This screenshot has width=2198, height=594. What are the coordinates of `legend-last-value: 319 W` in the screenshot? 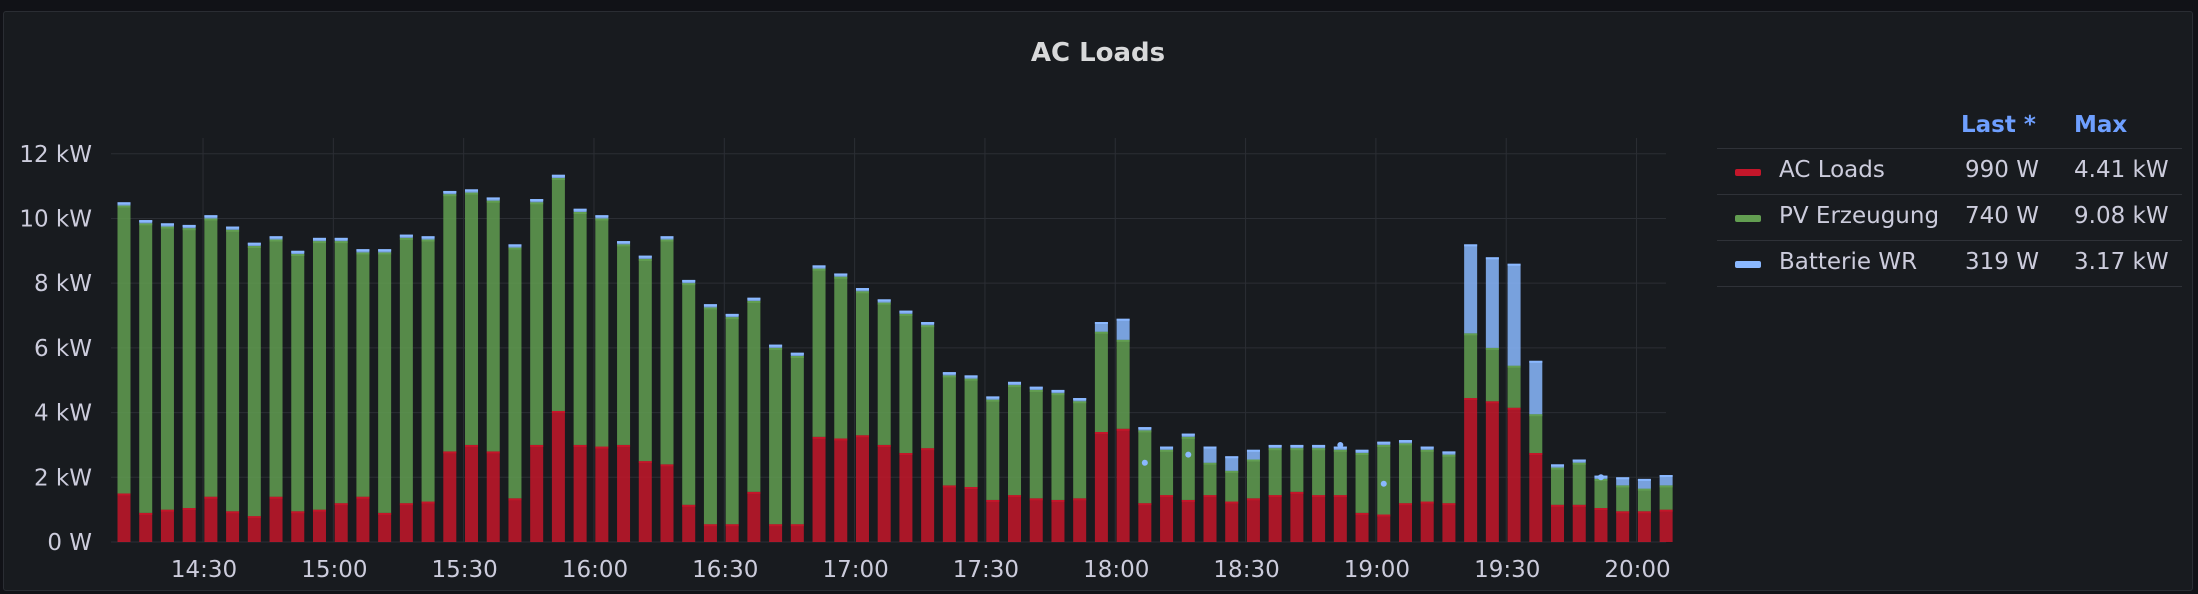 It's located at (2002, 262).